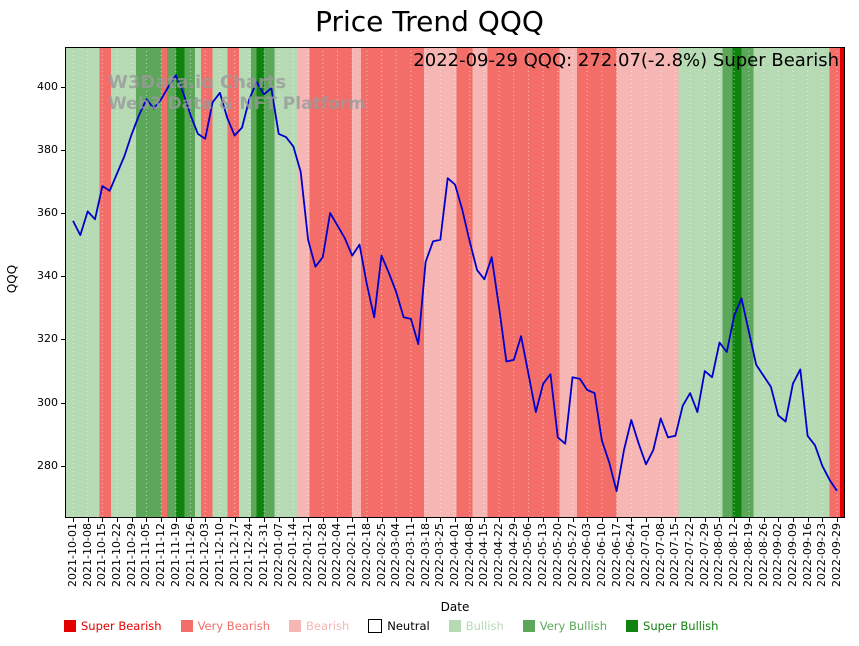  What do you see at coordinates (484, 555) in the screenshot?
I see `x-tick-label: 2022-04-15` at bounding box center [484, 555].